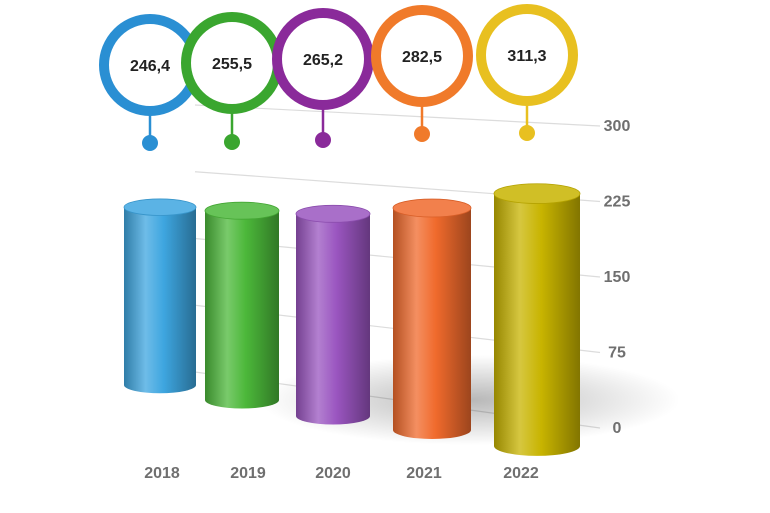 The width and height of the screenshot is (770, 513). I want to click on value-label: 282,5, so click(422, 57).